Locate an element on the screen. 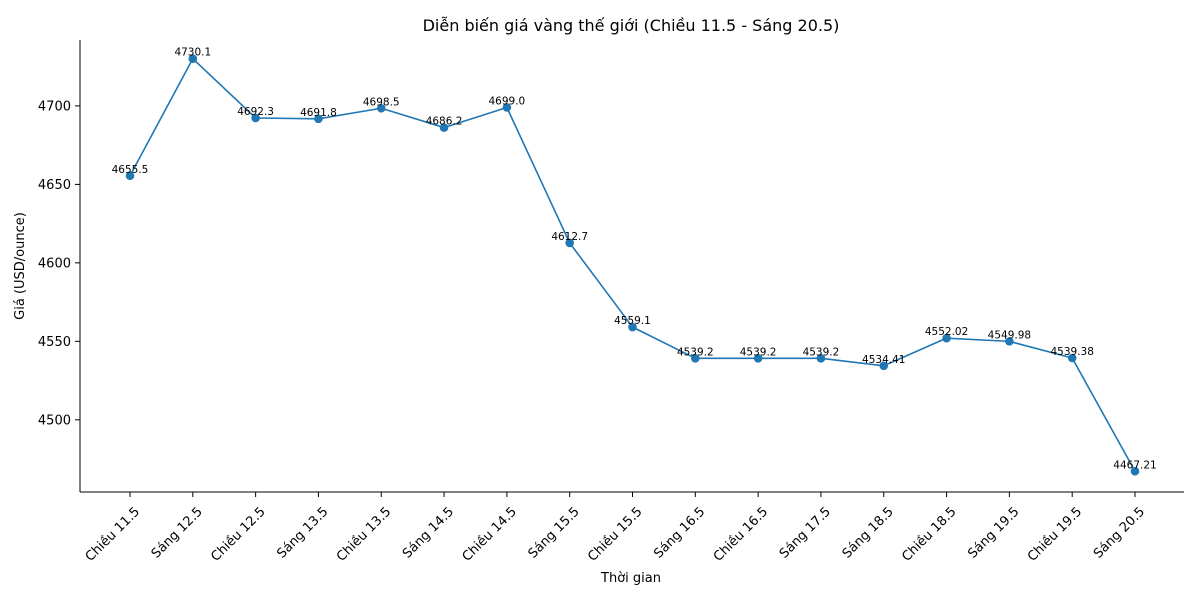 This screenshot has width=1200, height=600. x-tick-label: Chiều 13.5 is located at coordinates (364, 534).